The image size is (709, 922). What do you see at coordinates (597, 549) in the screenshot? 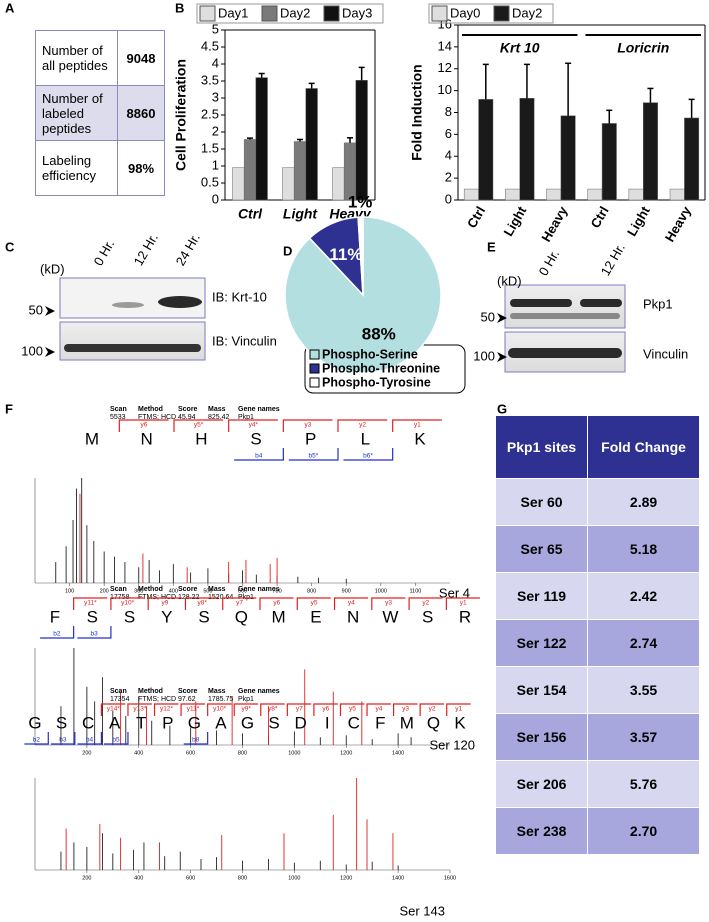
I see `table-row: Ser 65 5.18` at bounding box center [597, 549].